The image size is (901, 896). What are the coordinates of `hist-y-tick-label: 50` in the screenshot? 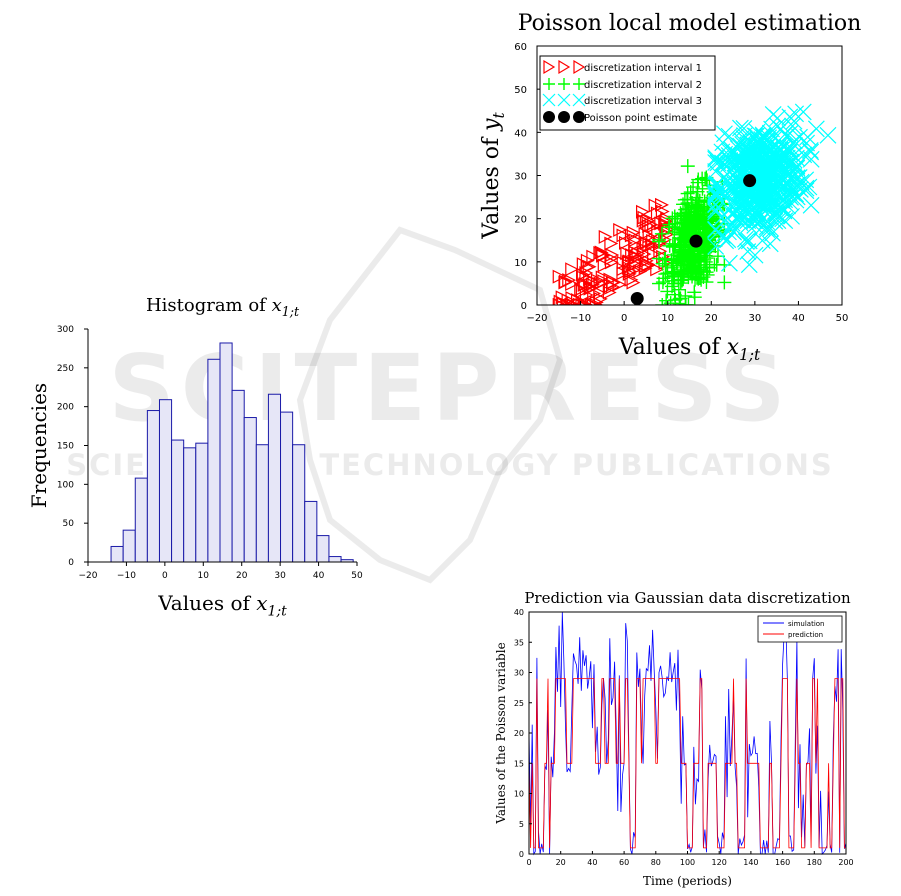 It's located at (69, 524).